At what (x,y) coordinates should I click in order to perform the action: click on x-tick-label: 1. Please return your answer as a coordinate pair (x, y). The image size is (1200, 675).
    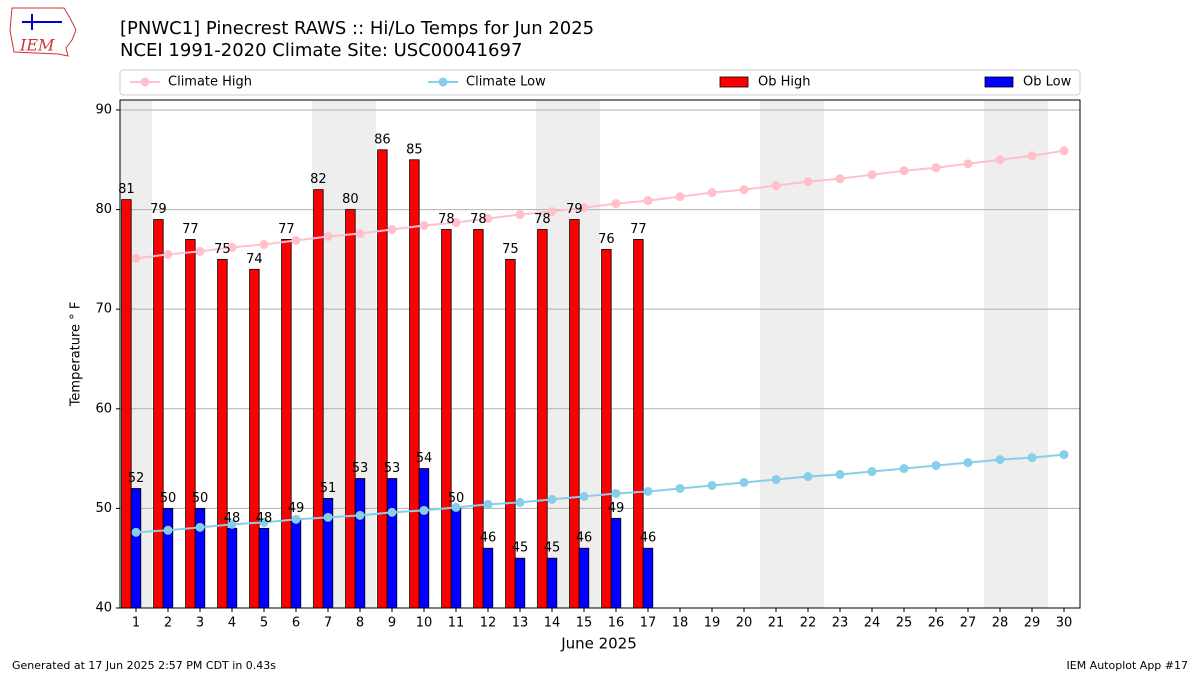
    Looking at the image, I should click on (136, 623).